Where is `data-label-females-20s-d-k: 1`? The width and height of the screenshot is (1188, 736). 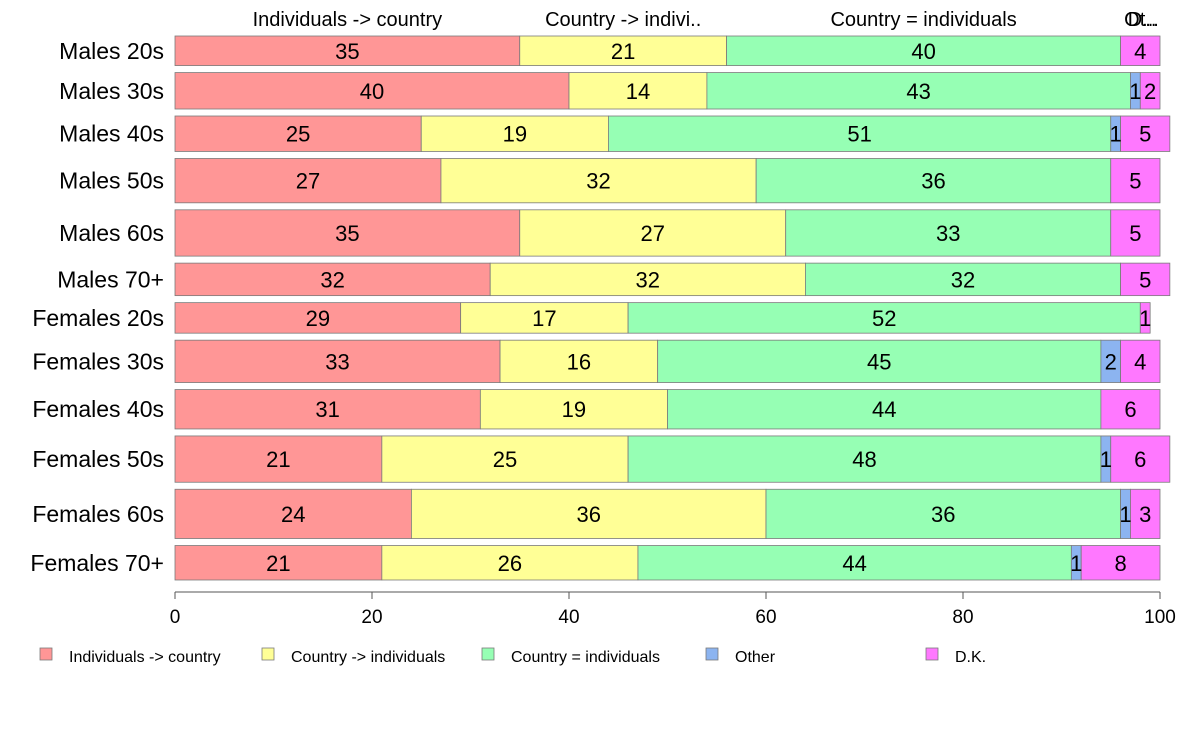
data-label-females-20s-d-k: 1 is located at coordinates (1145, 318).